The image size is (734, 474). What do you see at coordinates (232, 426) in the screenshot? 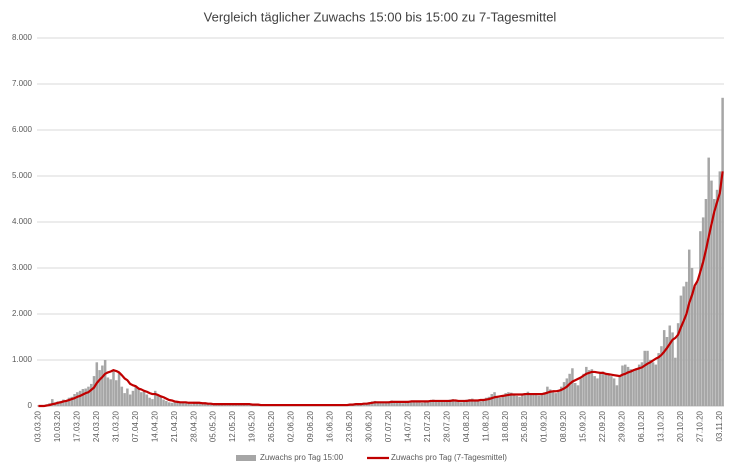
I see `x-tick-label: 12.05.20` at bounding box center [232, 426].